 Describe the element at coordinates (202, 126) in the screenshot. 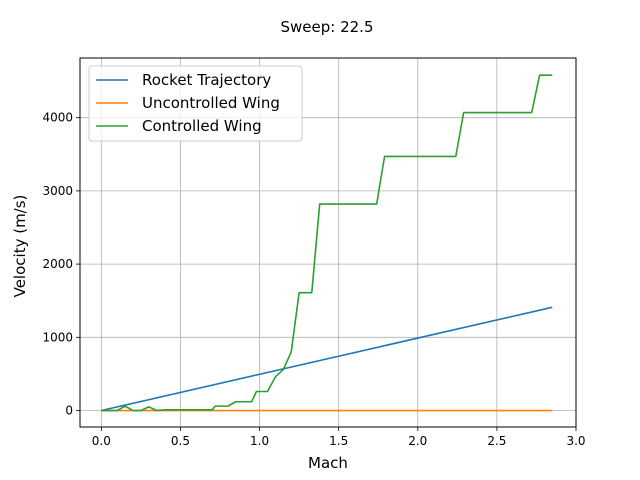

I see `legend-label: Controlled Wing` at that location.